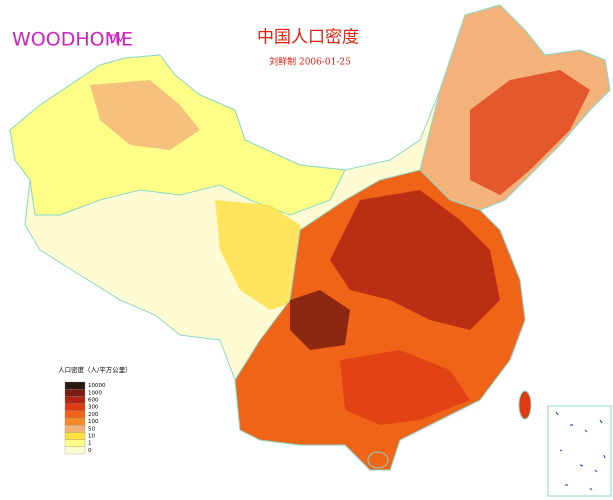 This screenshot has height=500, width=613. I want to click on logo: WOODHOME TM, so click(72, 40).